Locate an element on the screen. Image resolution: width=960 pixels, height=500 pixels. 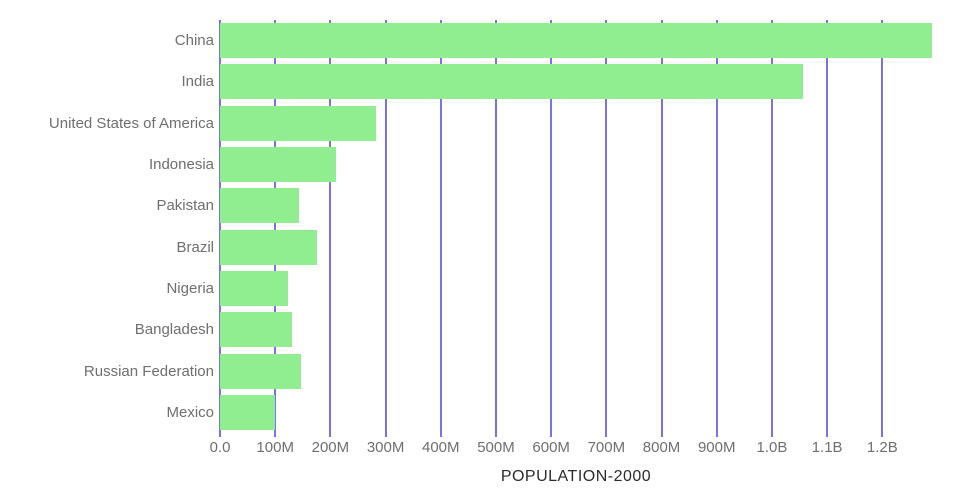
bar-china is located at coordinates (576, 41).